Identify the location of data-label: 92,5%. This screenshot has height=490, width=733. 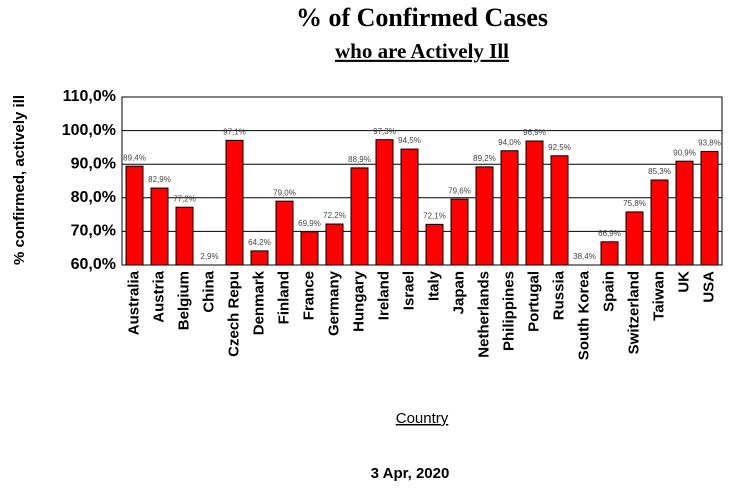
(559, 147).